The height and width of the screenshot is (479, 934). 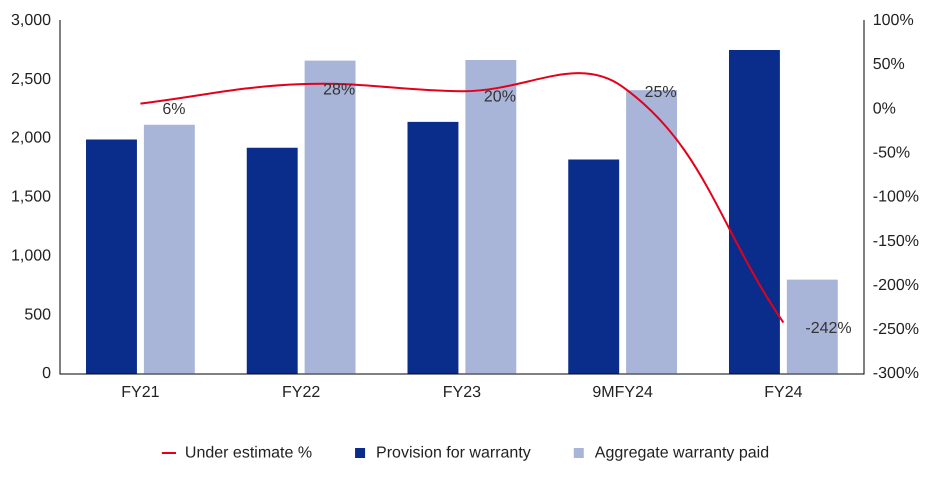 I want to click on legend-label: Under estimate %, so click(x=248, y=453).